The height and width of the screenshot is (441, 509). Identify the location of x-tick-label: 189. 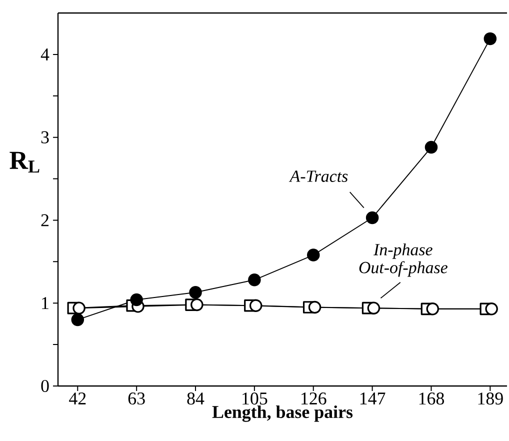
(490, 398).